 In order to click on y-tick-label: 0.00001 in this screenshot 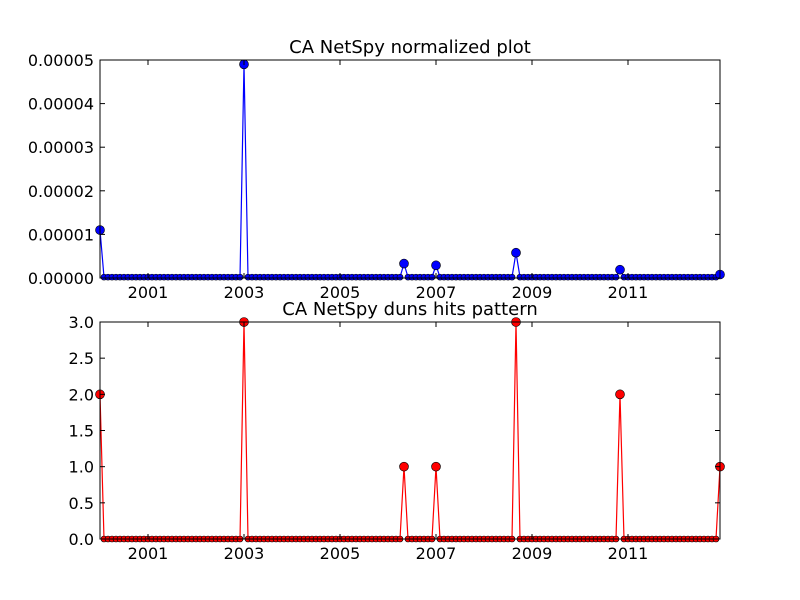, I will do `click(61, 234)`.